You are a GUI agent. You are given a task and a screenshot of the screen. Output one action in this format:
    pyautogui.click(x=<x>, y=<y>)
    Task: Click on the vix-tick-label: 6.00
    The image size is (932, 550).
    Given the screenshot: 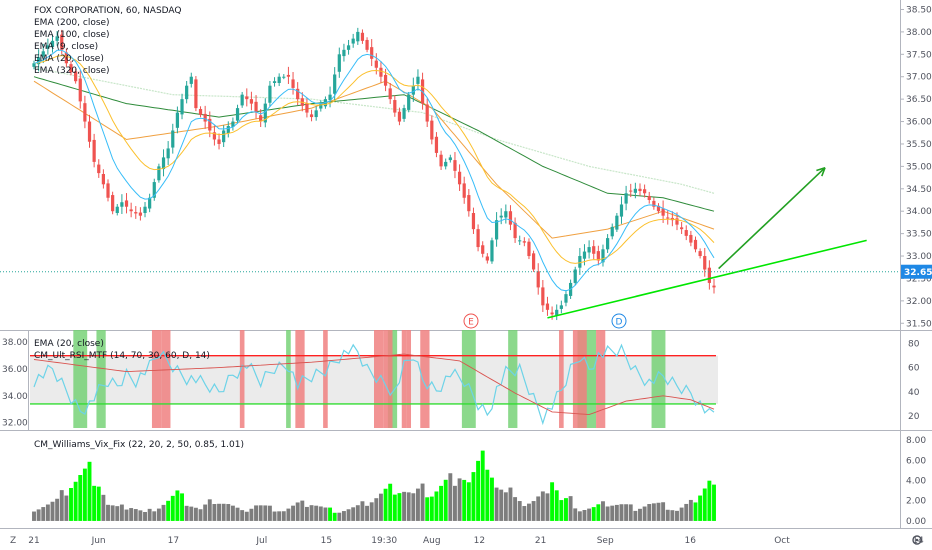 What is the action you would take?
    pyautogui.click(x=916, y=461)
    